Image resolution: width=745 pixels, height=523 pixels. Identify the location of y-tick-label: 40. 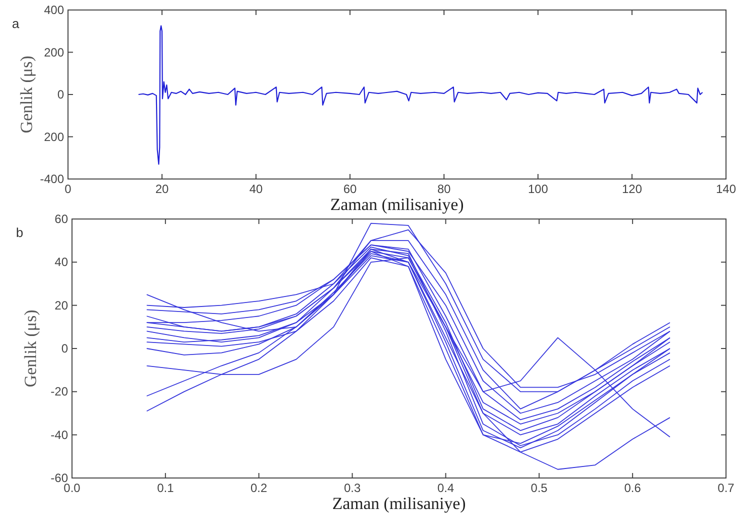
(61, 262).